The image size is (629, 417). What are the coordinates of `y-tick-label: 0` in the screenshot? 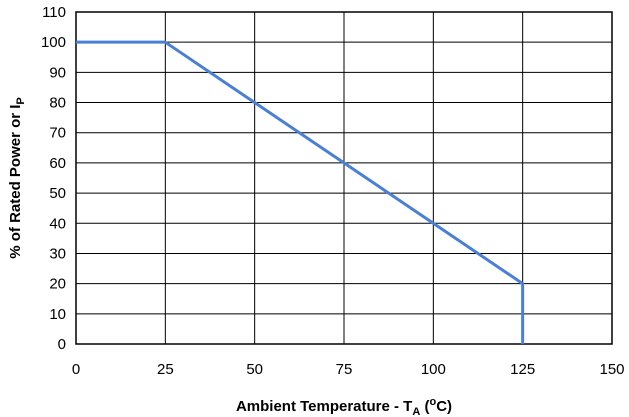 It's located at (62, 344).